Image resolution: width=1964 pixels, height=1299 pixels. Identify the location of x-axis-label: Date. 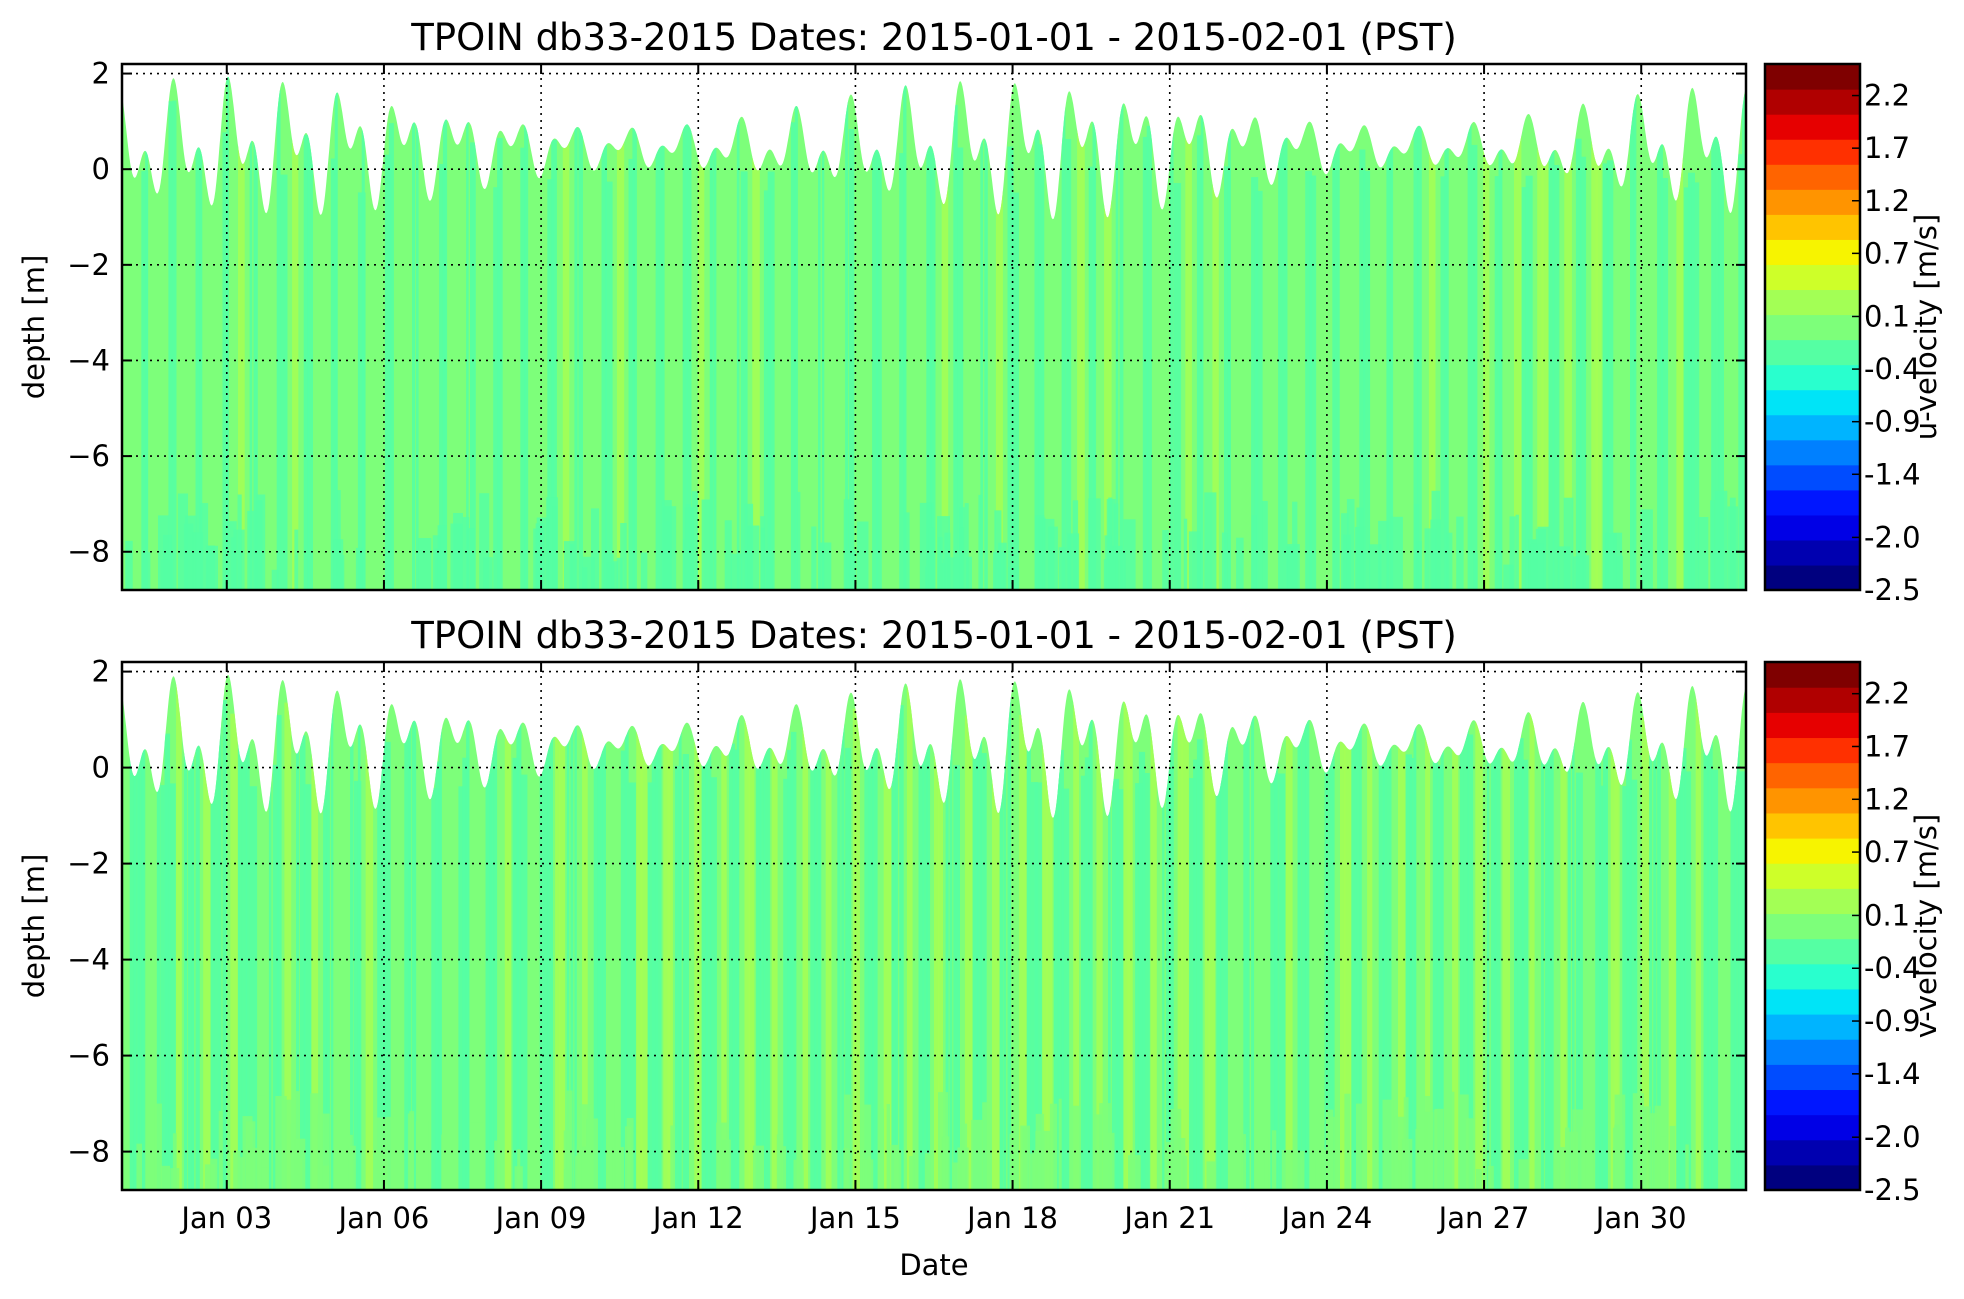
(933, 1265).